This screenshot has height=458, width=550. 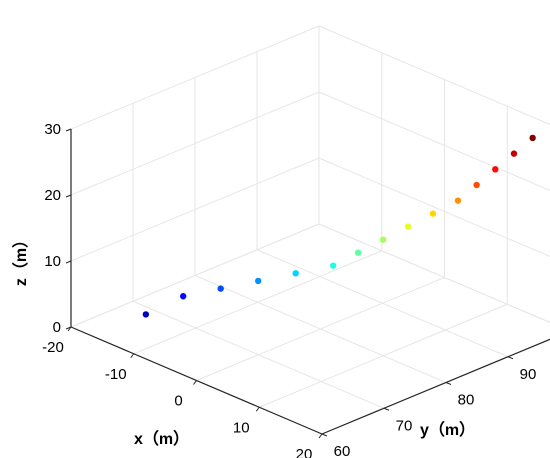 What do you see at coordinates (52, 129) in the screenshot?
I see `z-tick-label: 30` at bounding box center [52, 129].